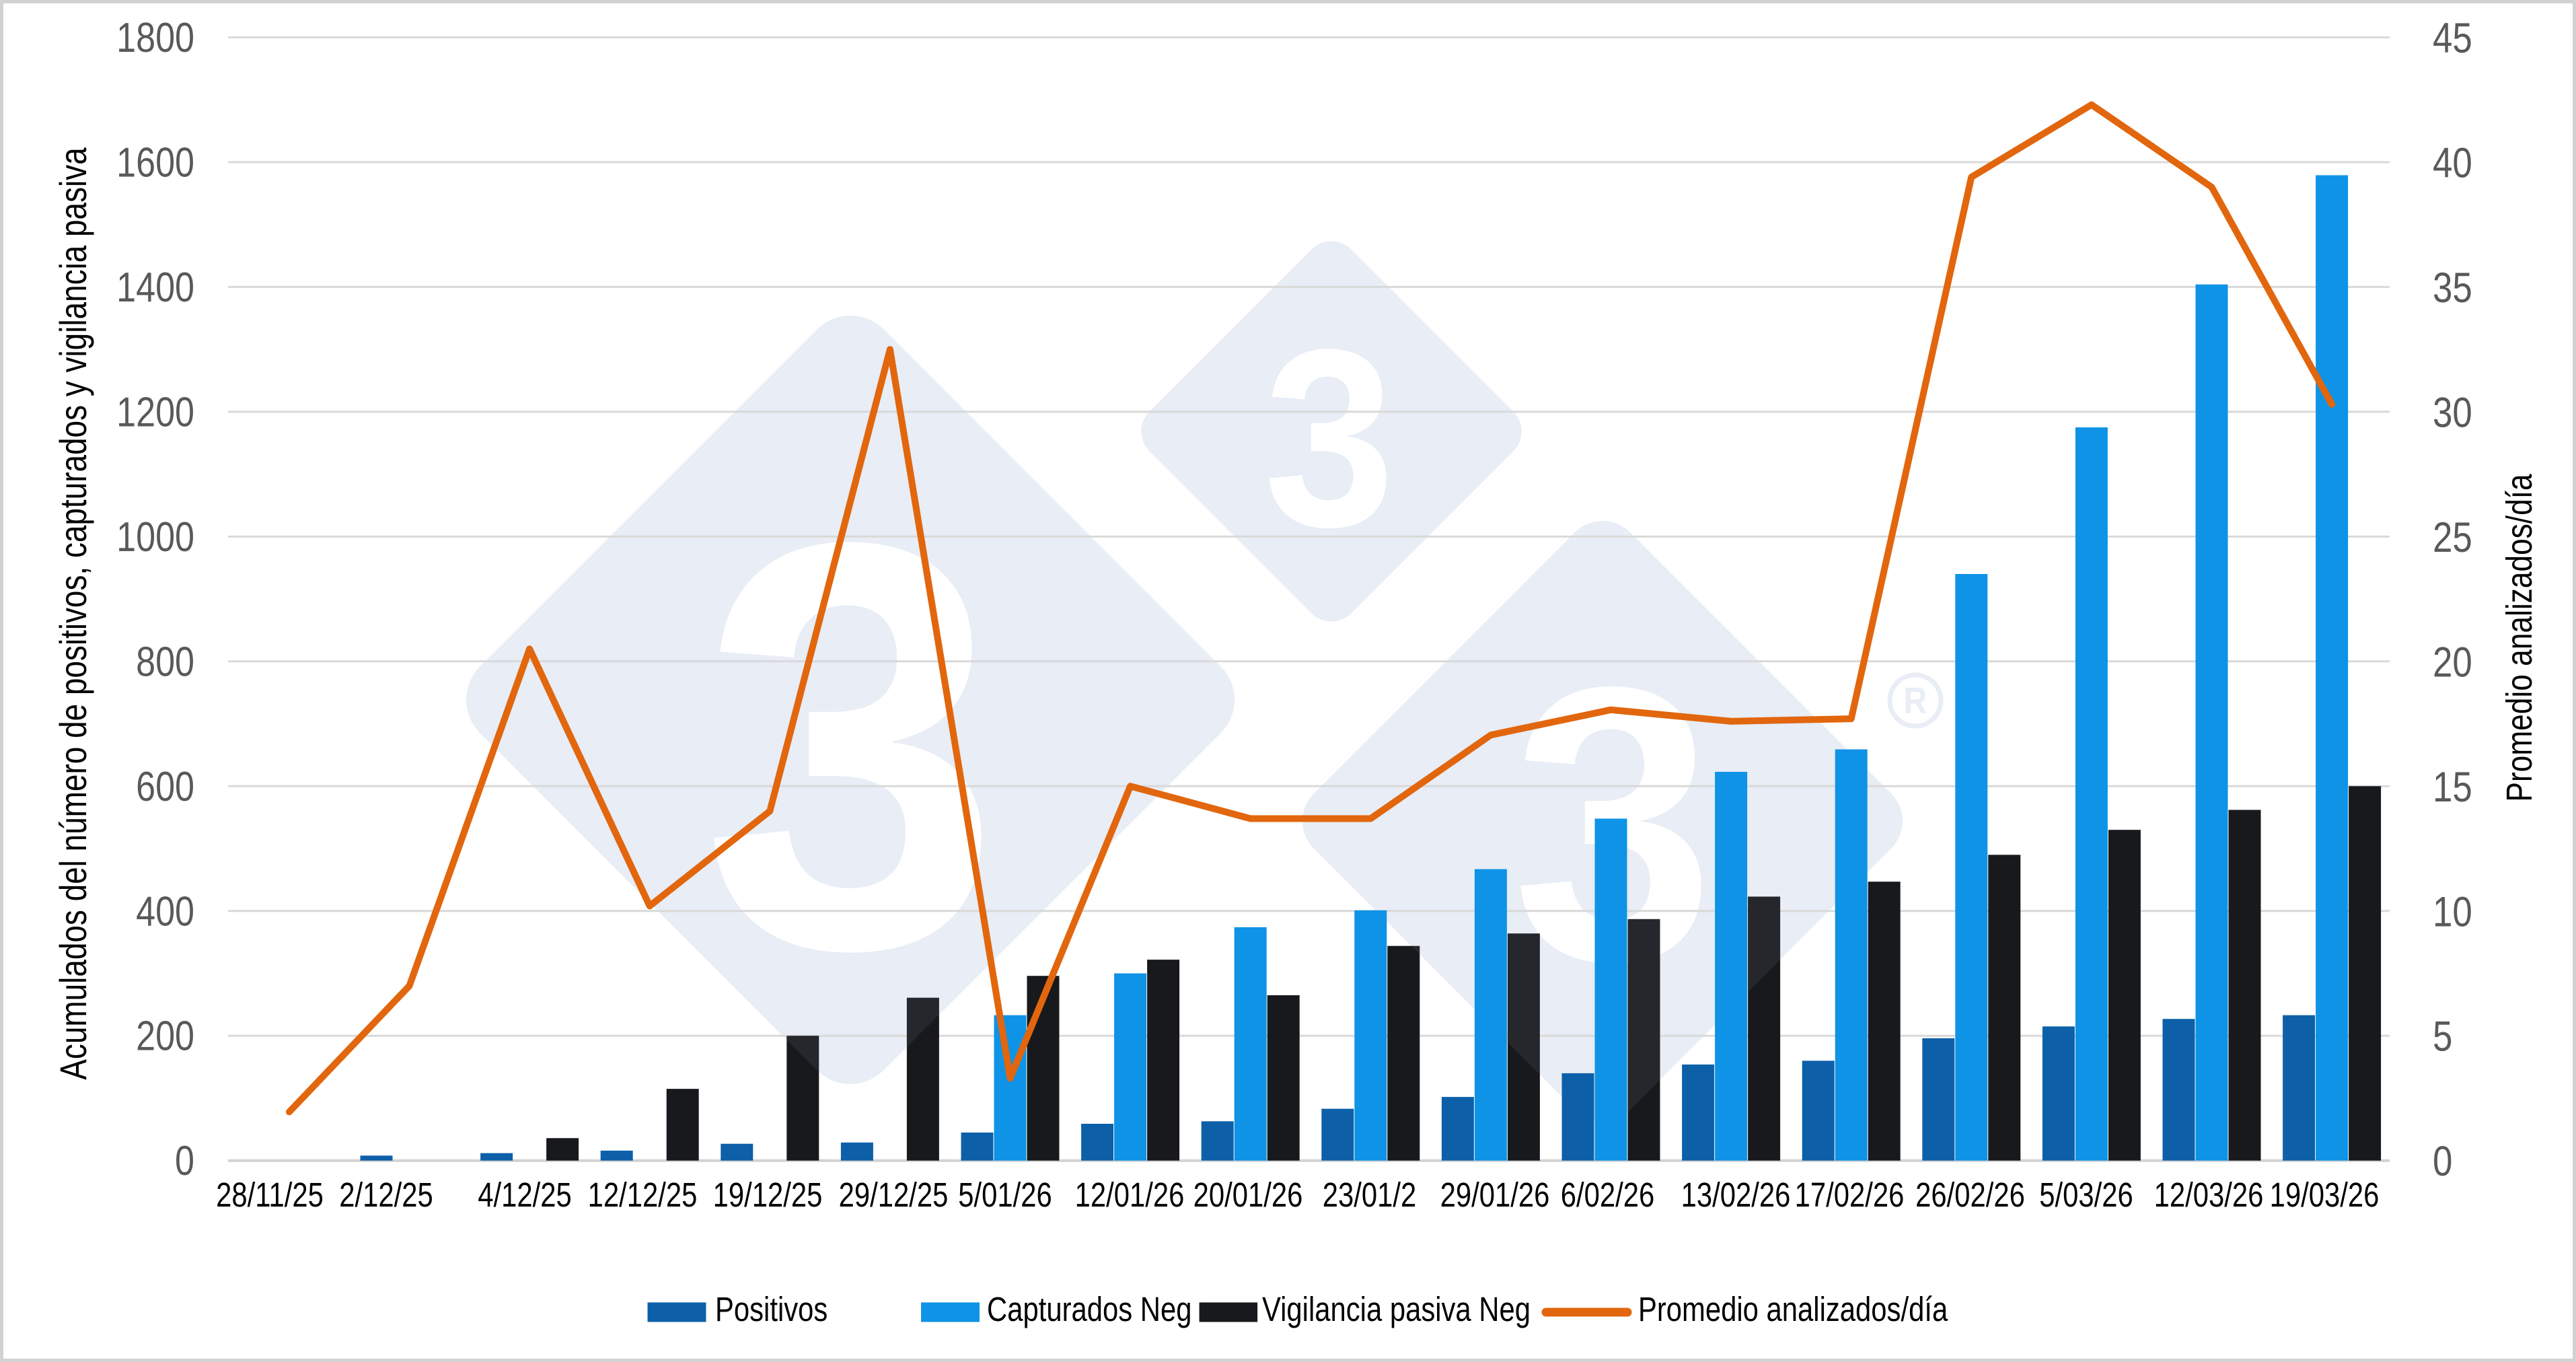 The image size is (2576, 1362). What do you see at coordinates (2442, 1036) in the screenshot?
I see `svg-text: 5` at bounding box center [2442, 1036].